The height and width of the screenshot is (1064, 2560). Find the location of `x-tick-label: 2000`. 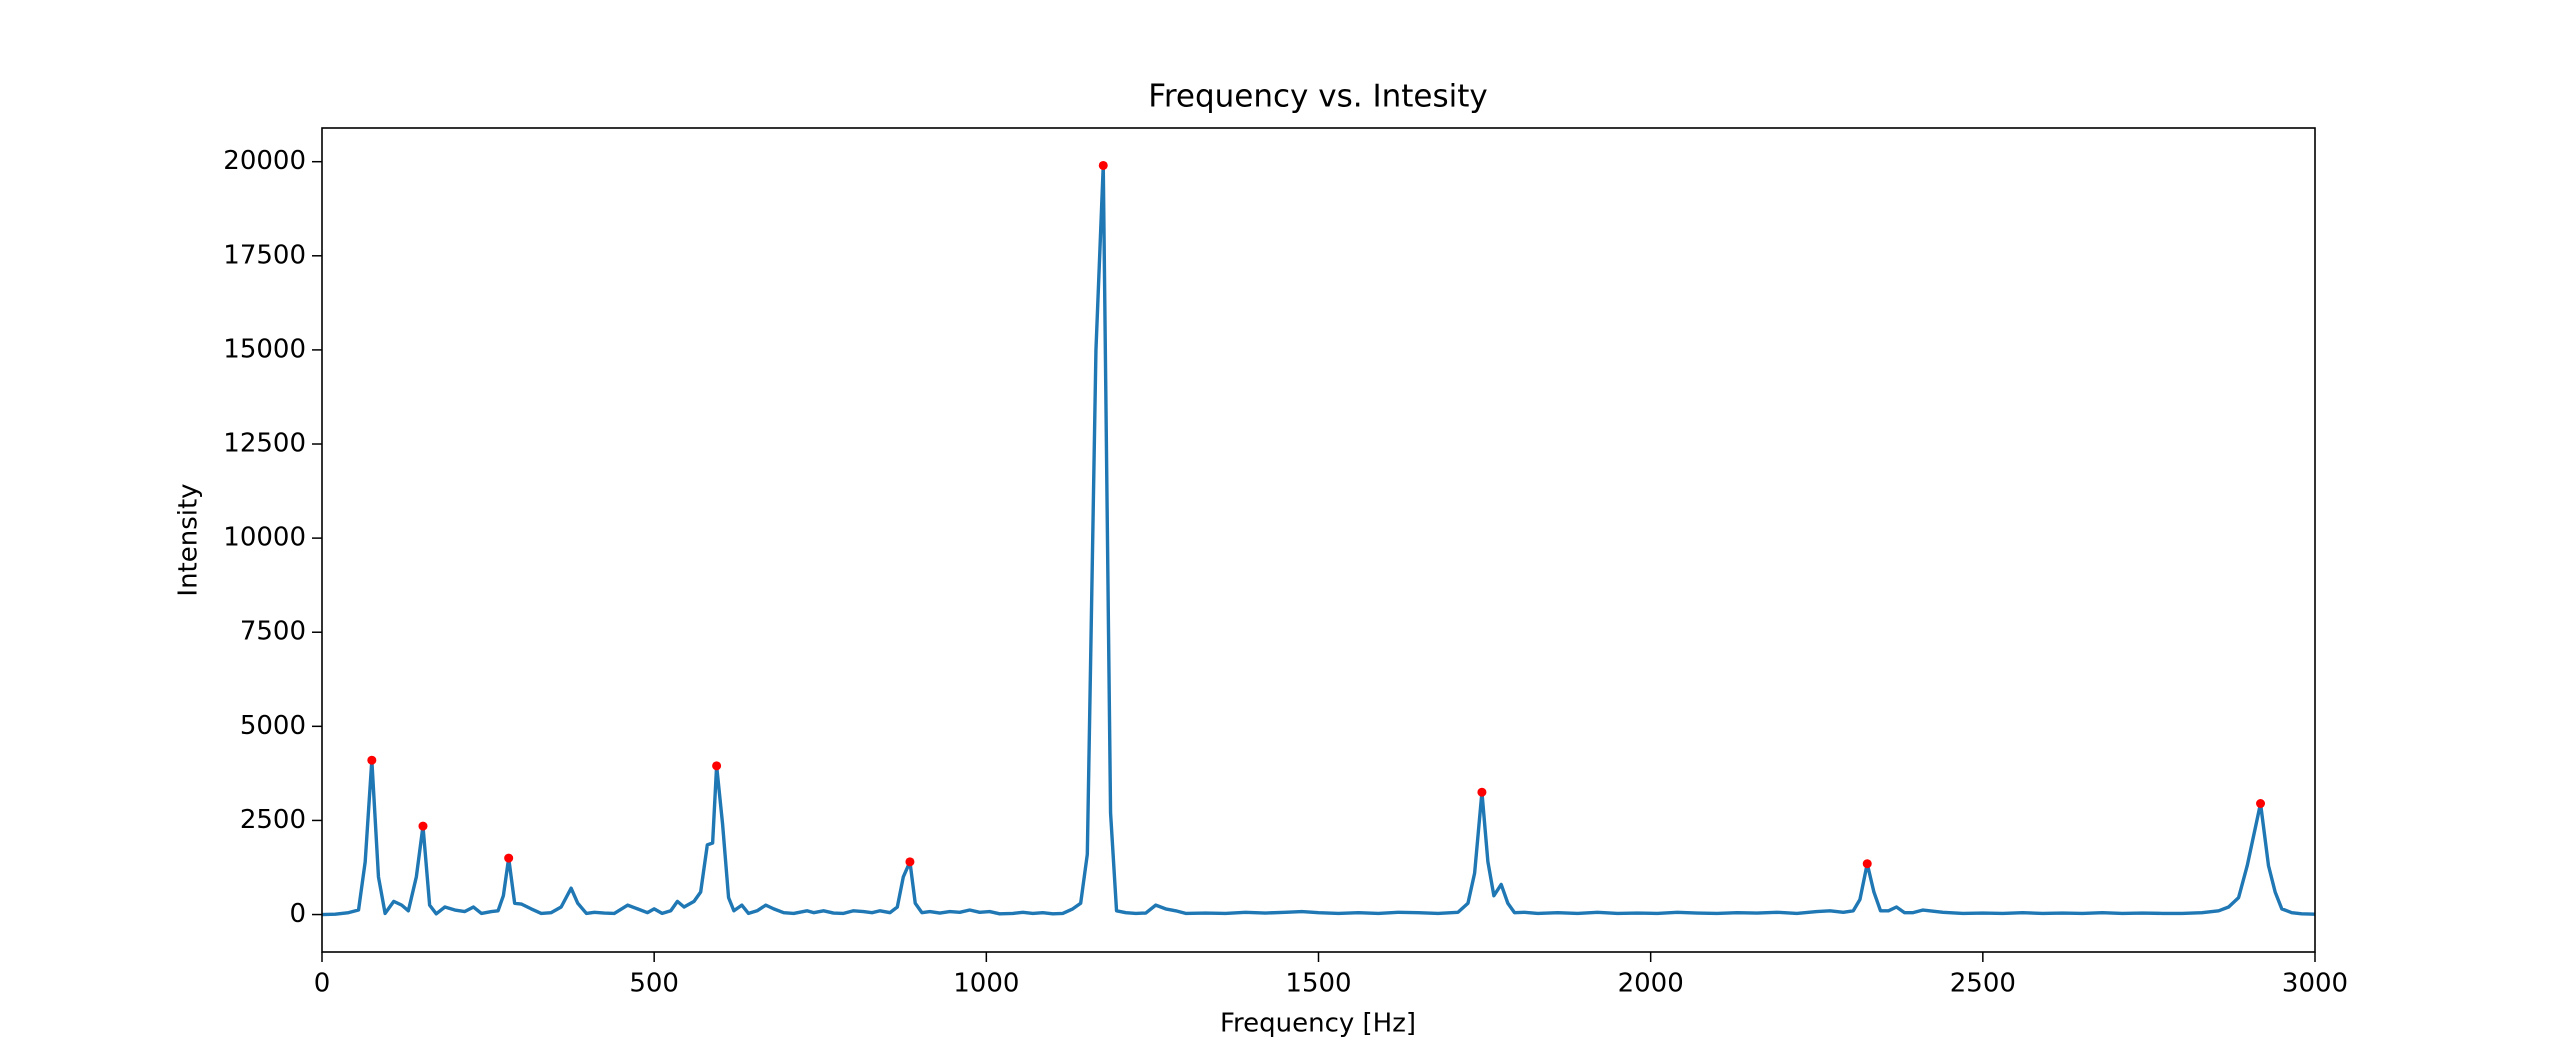

x-tick-label: 2000 is located at coordinates (1651, 984).